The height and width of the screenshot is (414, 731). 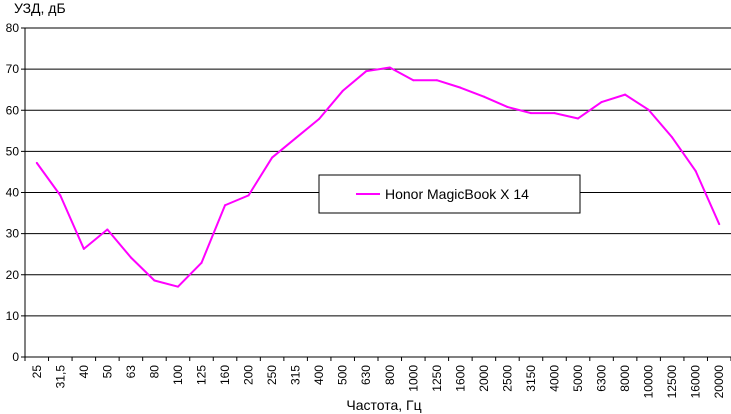 I want to click on x-tick-label-25: 8000, so click(x=625, y=378).